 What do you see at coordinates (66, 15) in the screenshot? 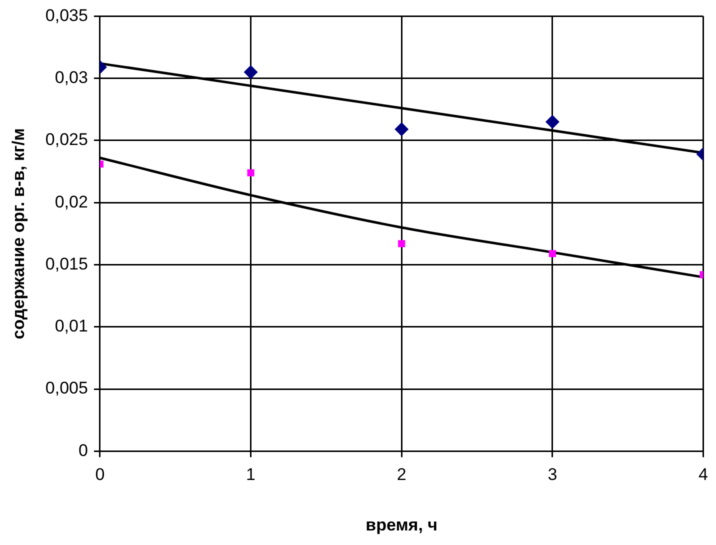
I see `y-tick-label: 0,035` at bounding box center [66, 15].